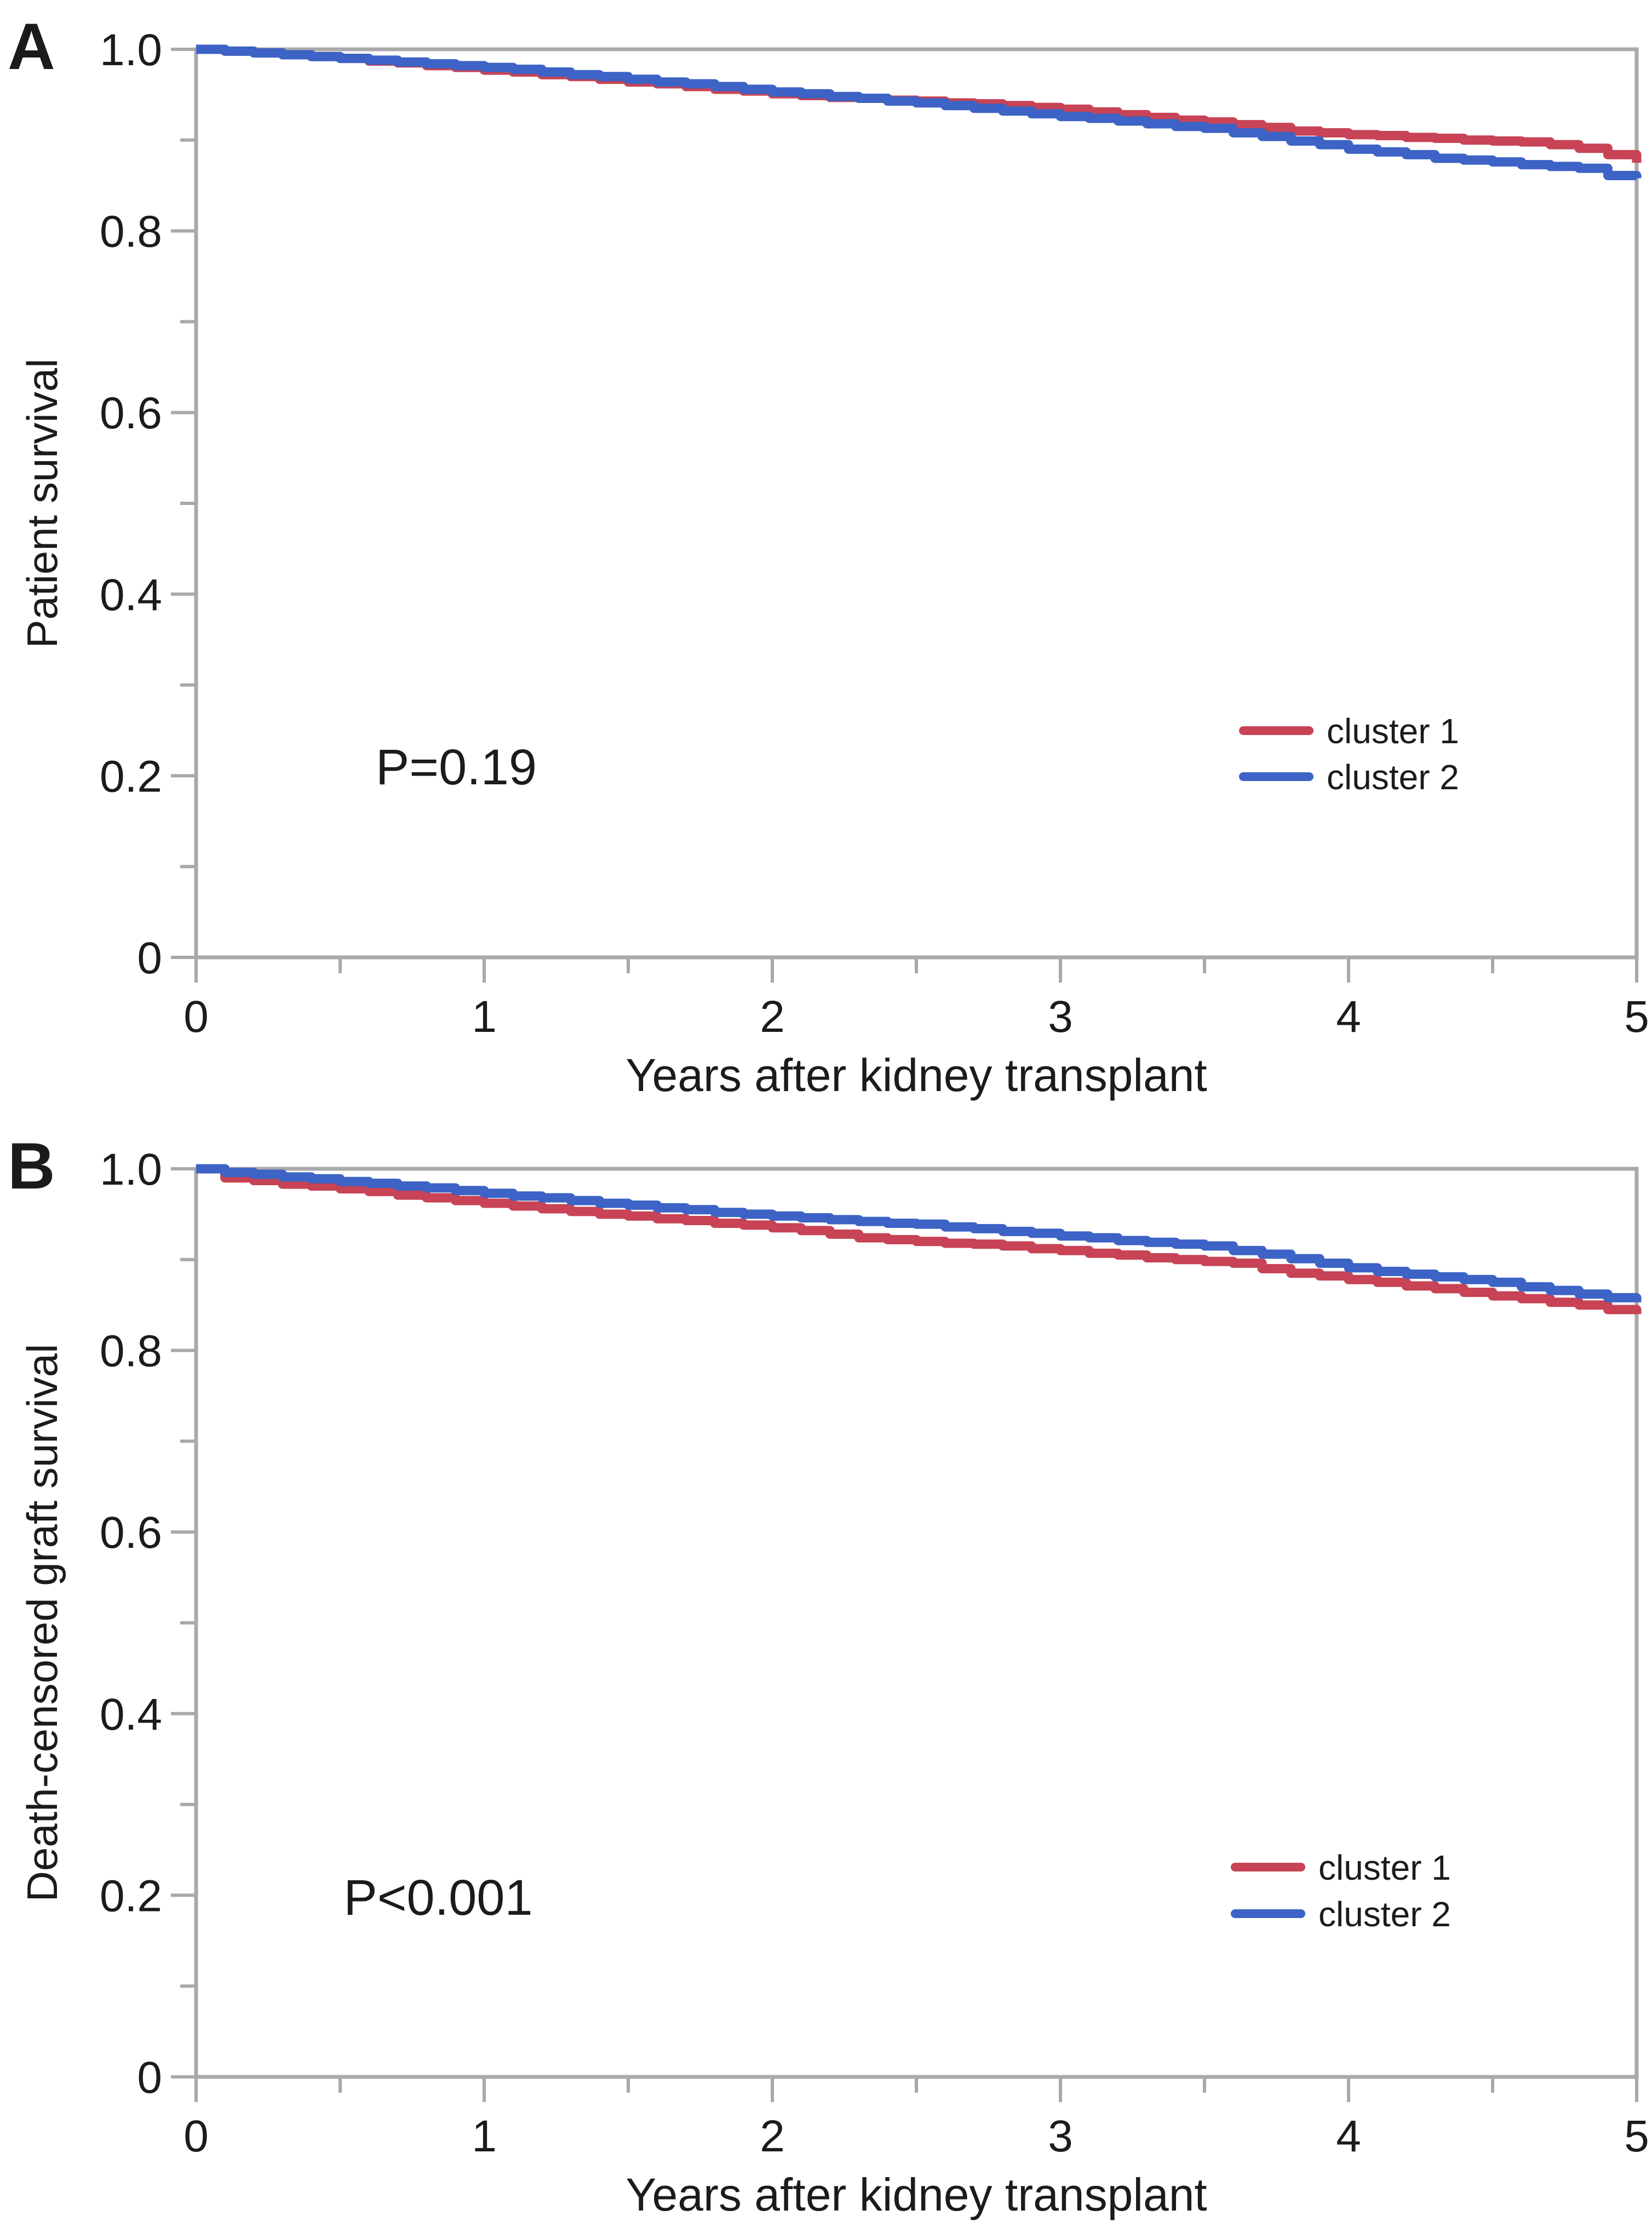  What do you see at coordinates (31, 46) in the screenshot?
I see `panel-letter-A: A` at bounding box center [31, 46].